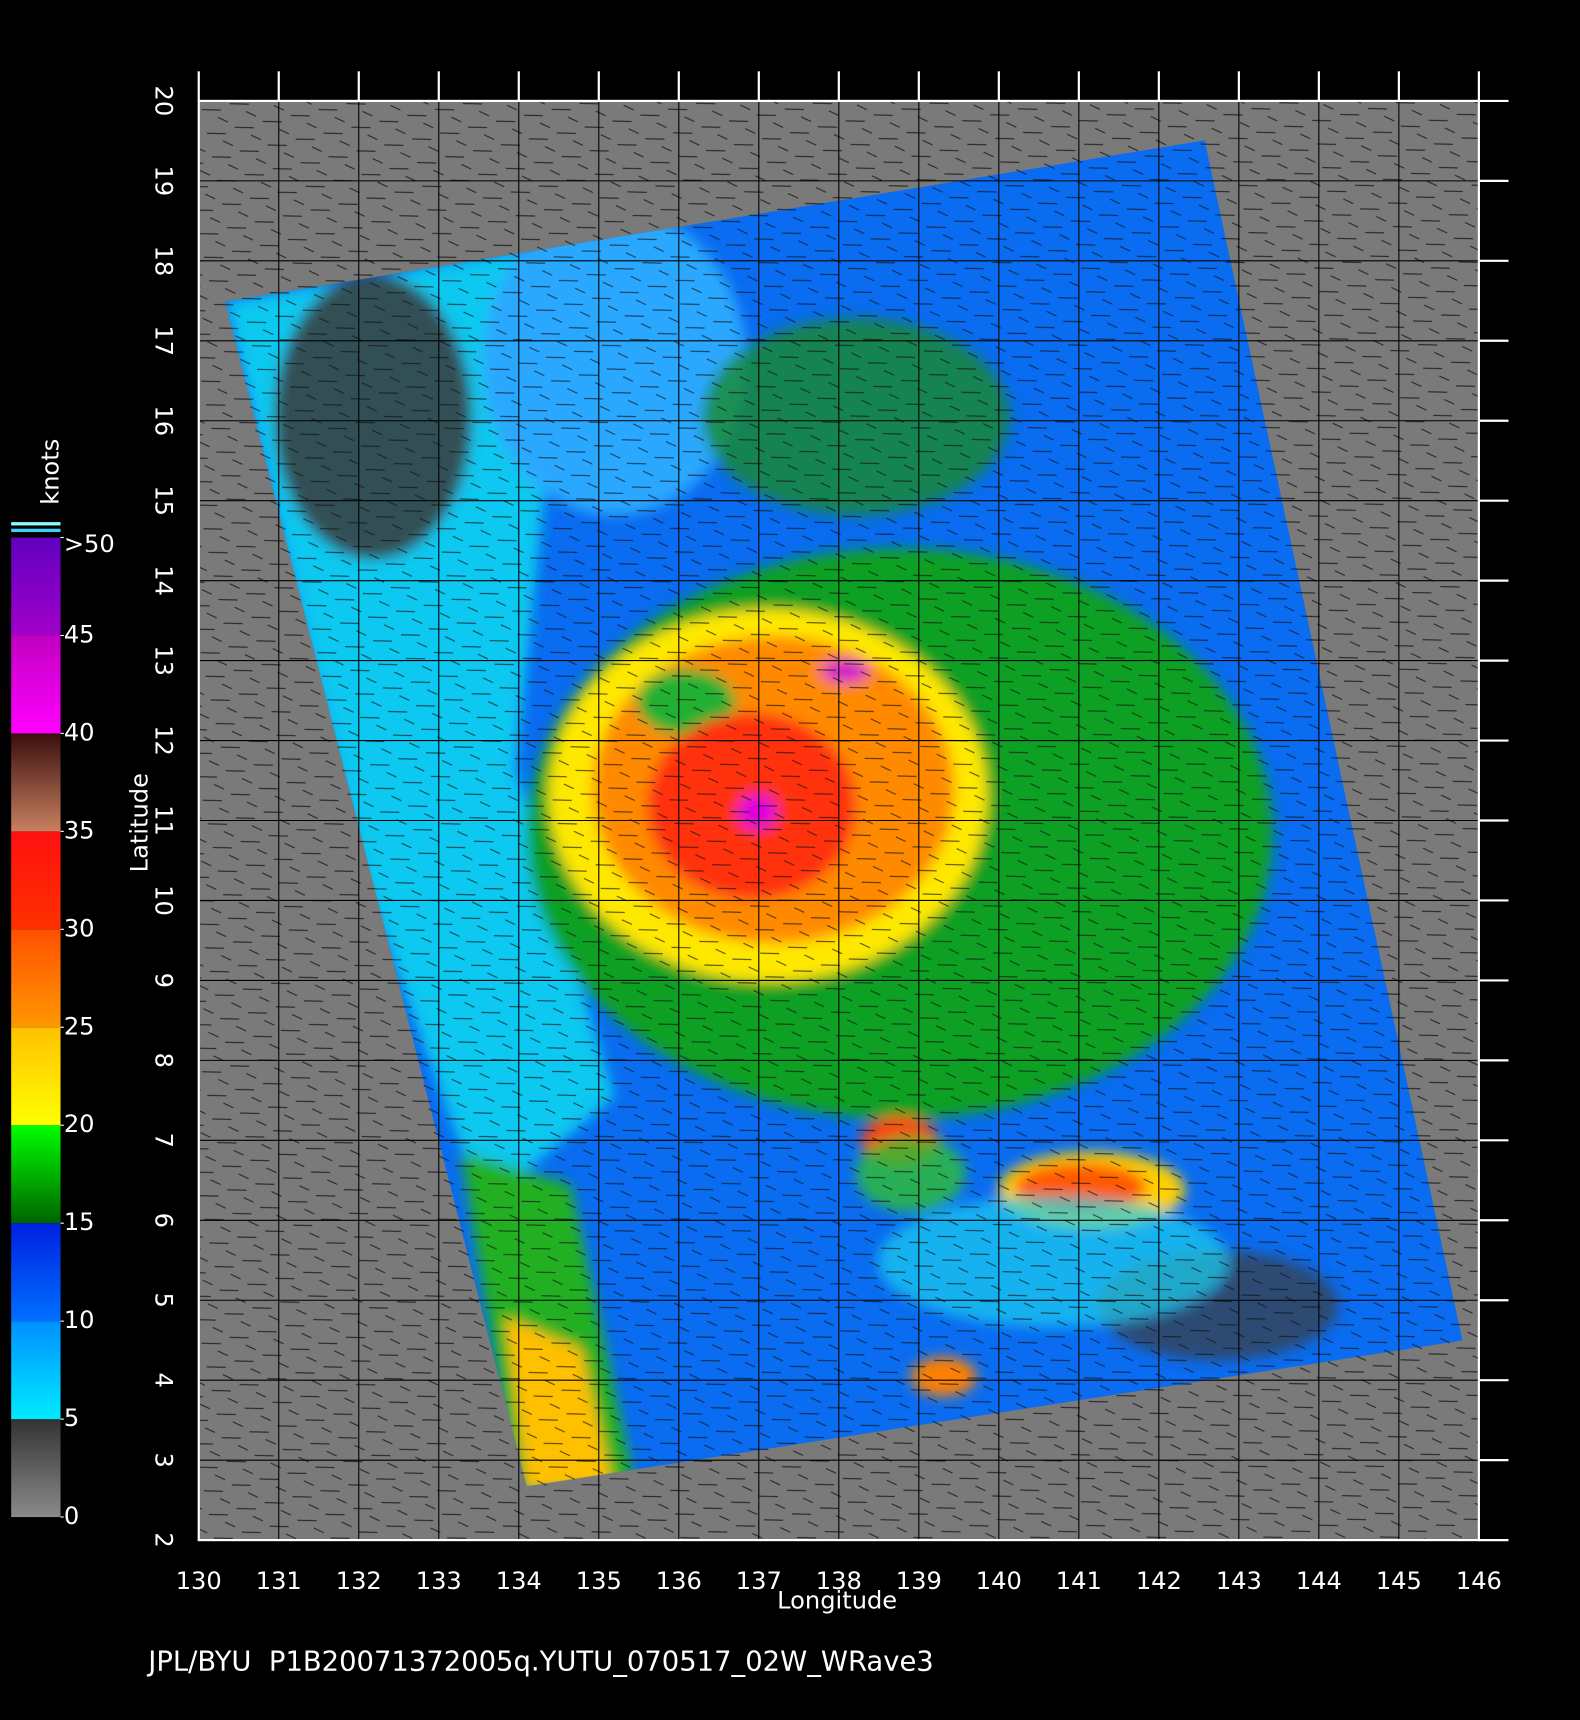 The height and width of the screenshot is (1720, 1580). Describe the element at coordinates (839, 1581) in the screenshot. I see `x-tick-label: 138` at that location.